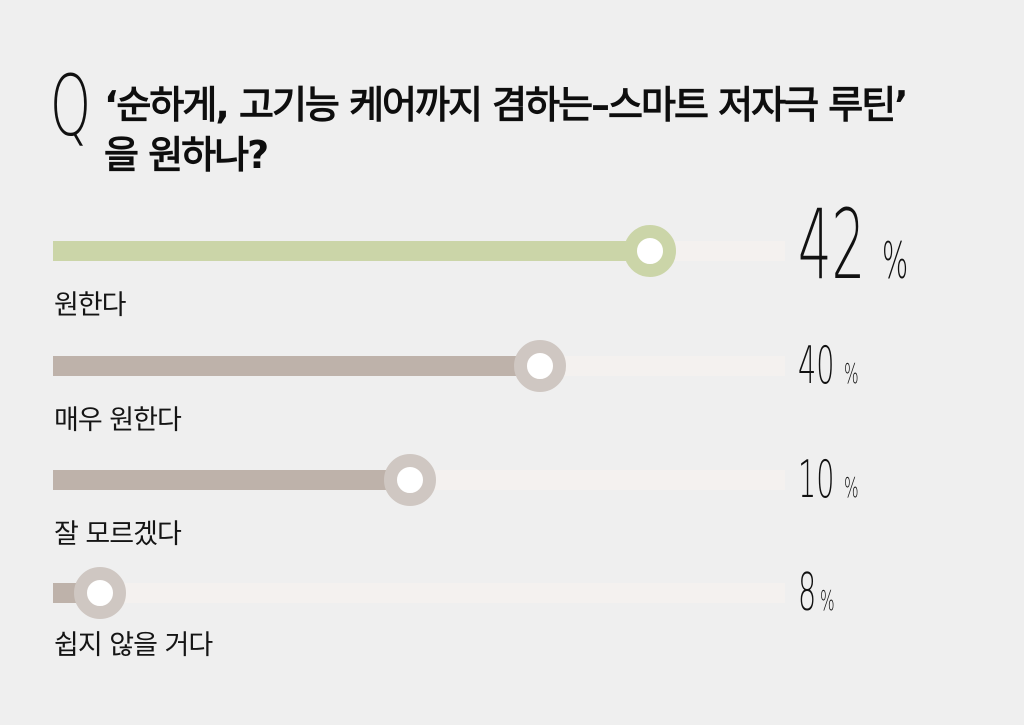  I want to click on q-mark: Q, so click(70, 106).